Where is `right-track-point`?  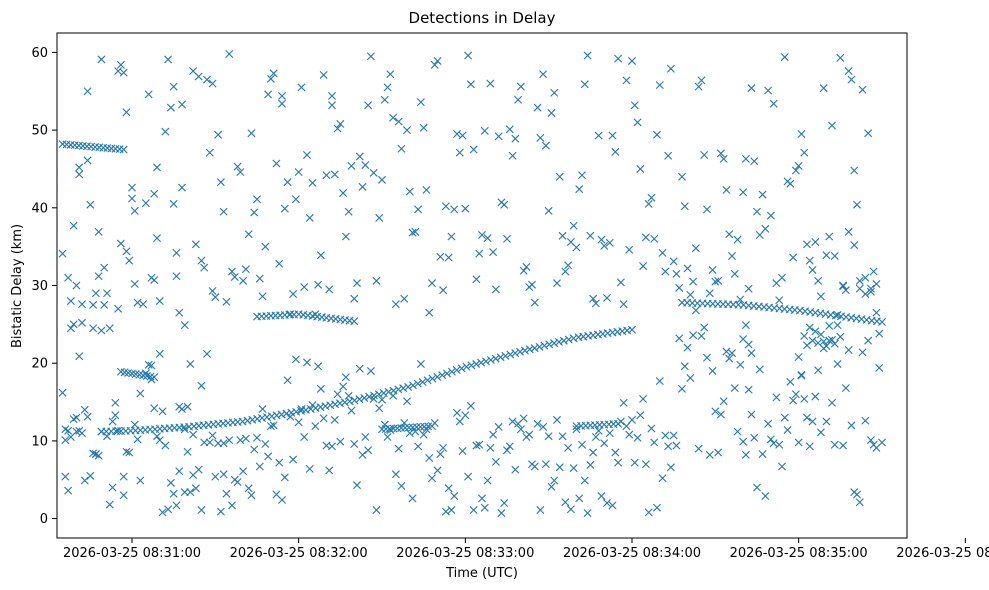
right-track-point is located at coordinates (882, 322).